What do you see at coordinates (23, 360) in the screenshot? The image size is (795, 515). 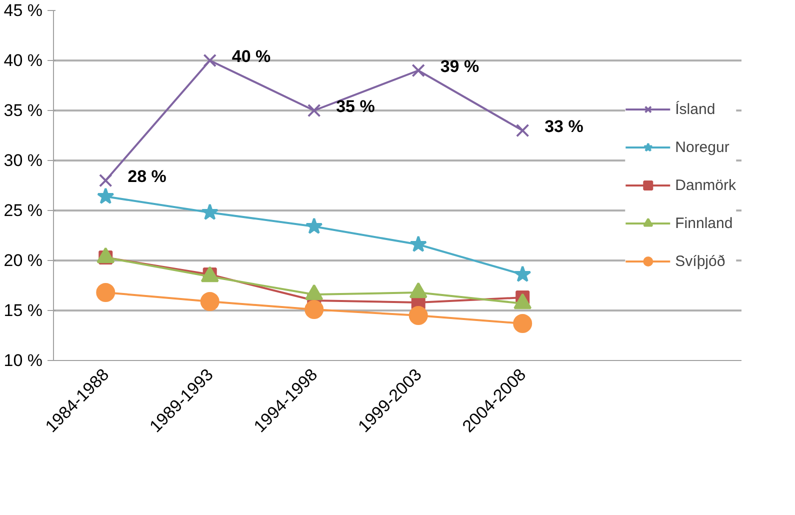 I see `y-tick-label: 10 %` at bounding box center [23, 360].